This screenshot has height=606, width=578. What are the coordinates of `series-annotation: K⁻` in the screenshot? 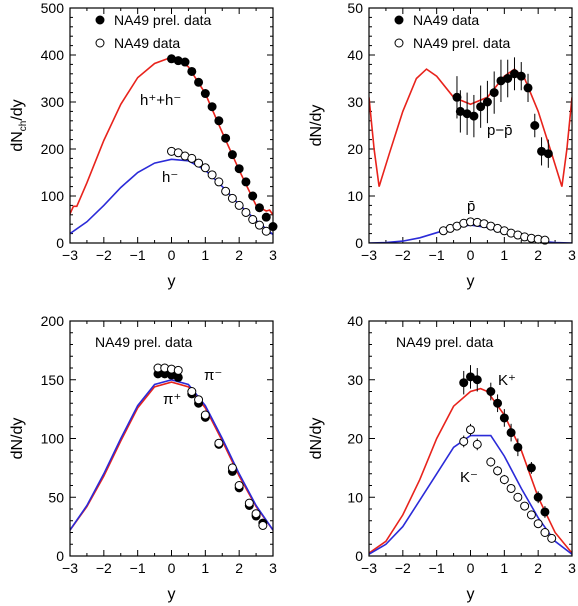 It's located at (469, 477).